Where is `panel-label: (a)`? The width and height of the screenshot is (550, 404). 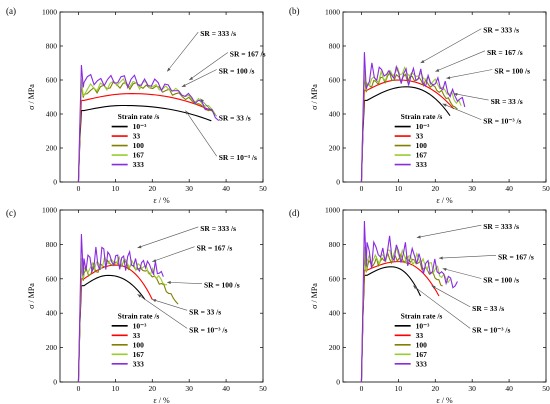 panel-label: (a) is located at coordinates (11, 11).